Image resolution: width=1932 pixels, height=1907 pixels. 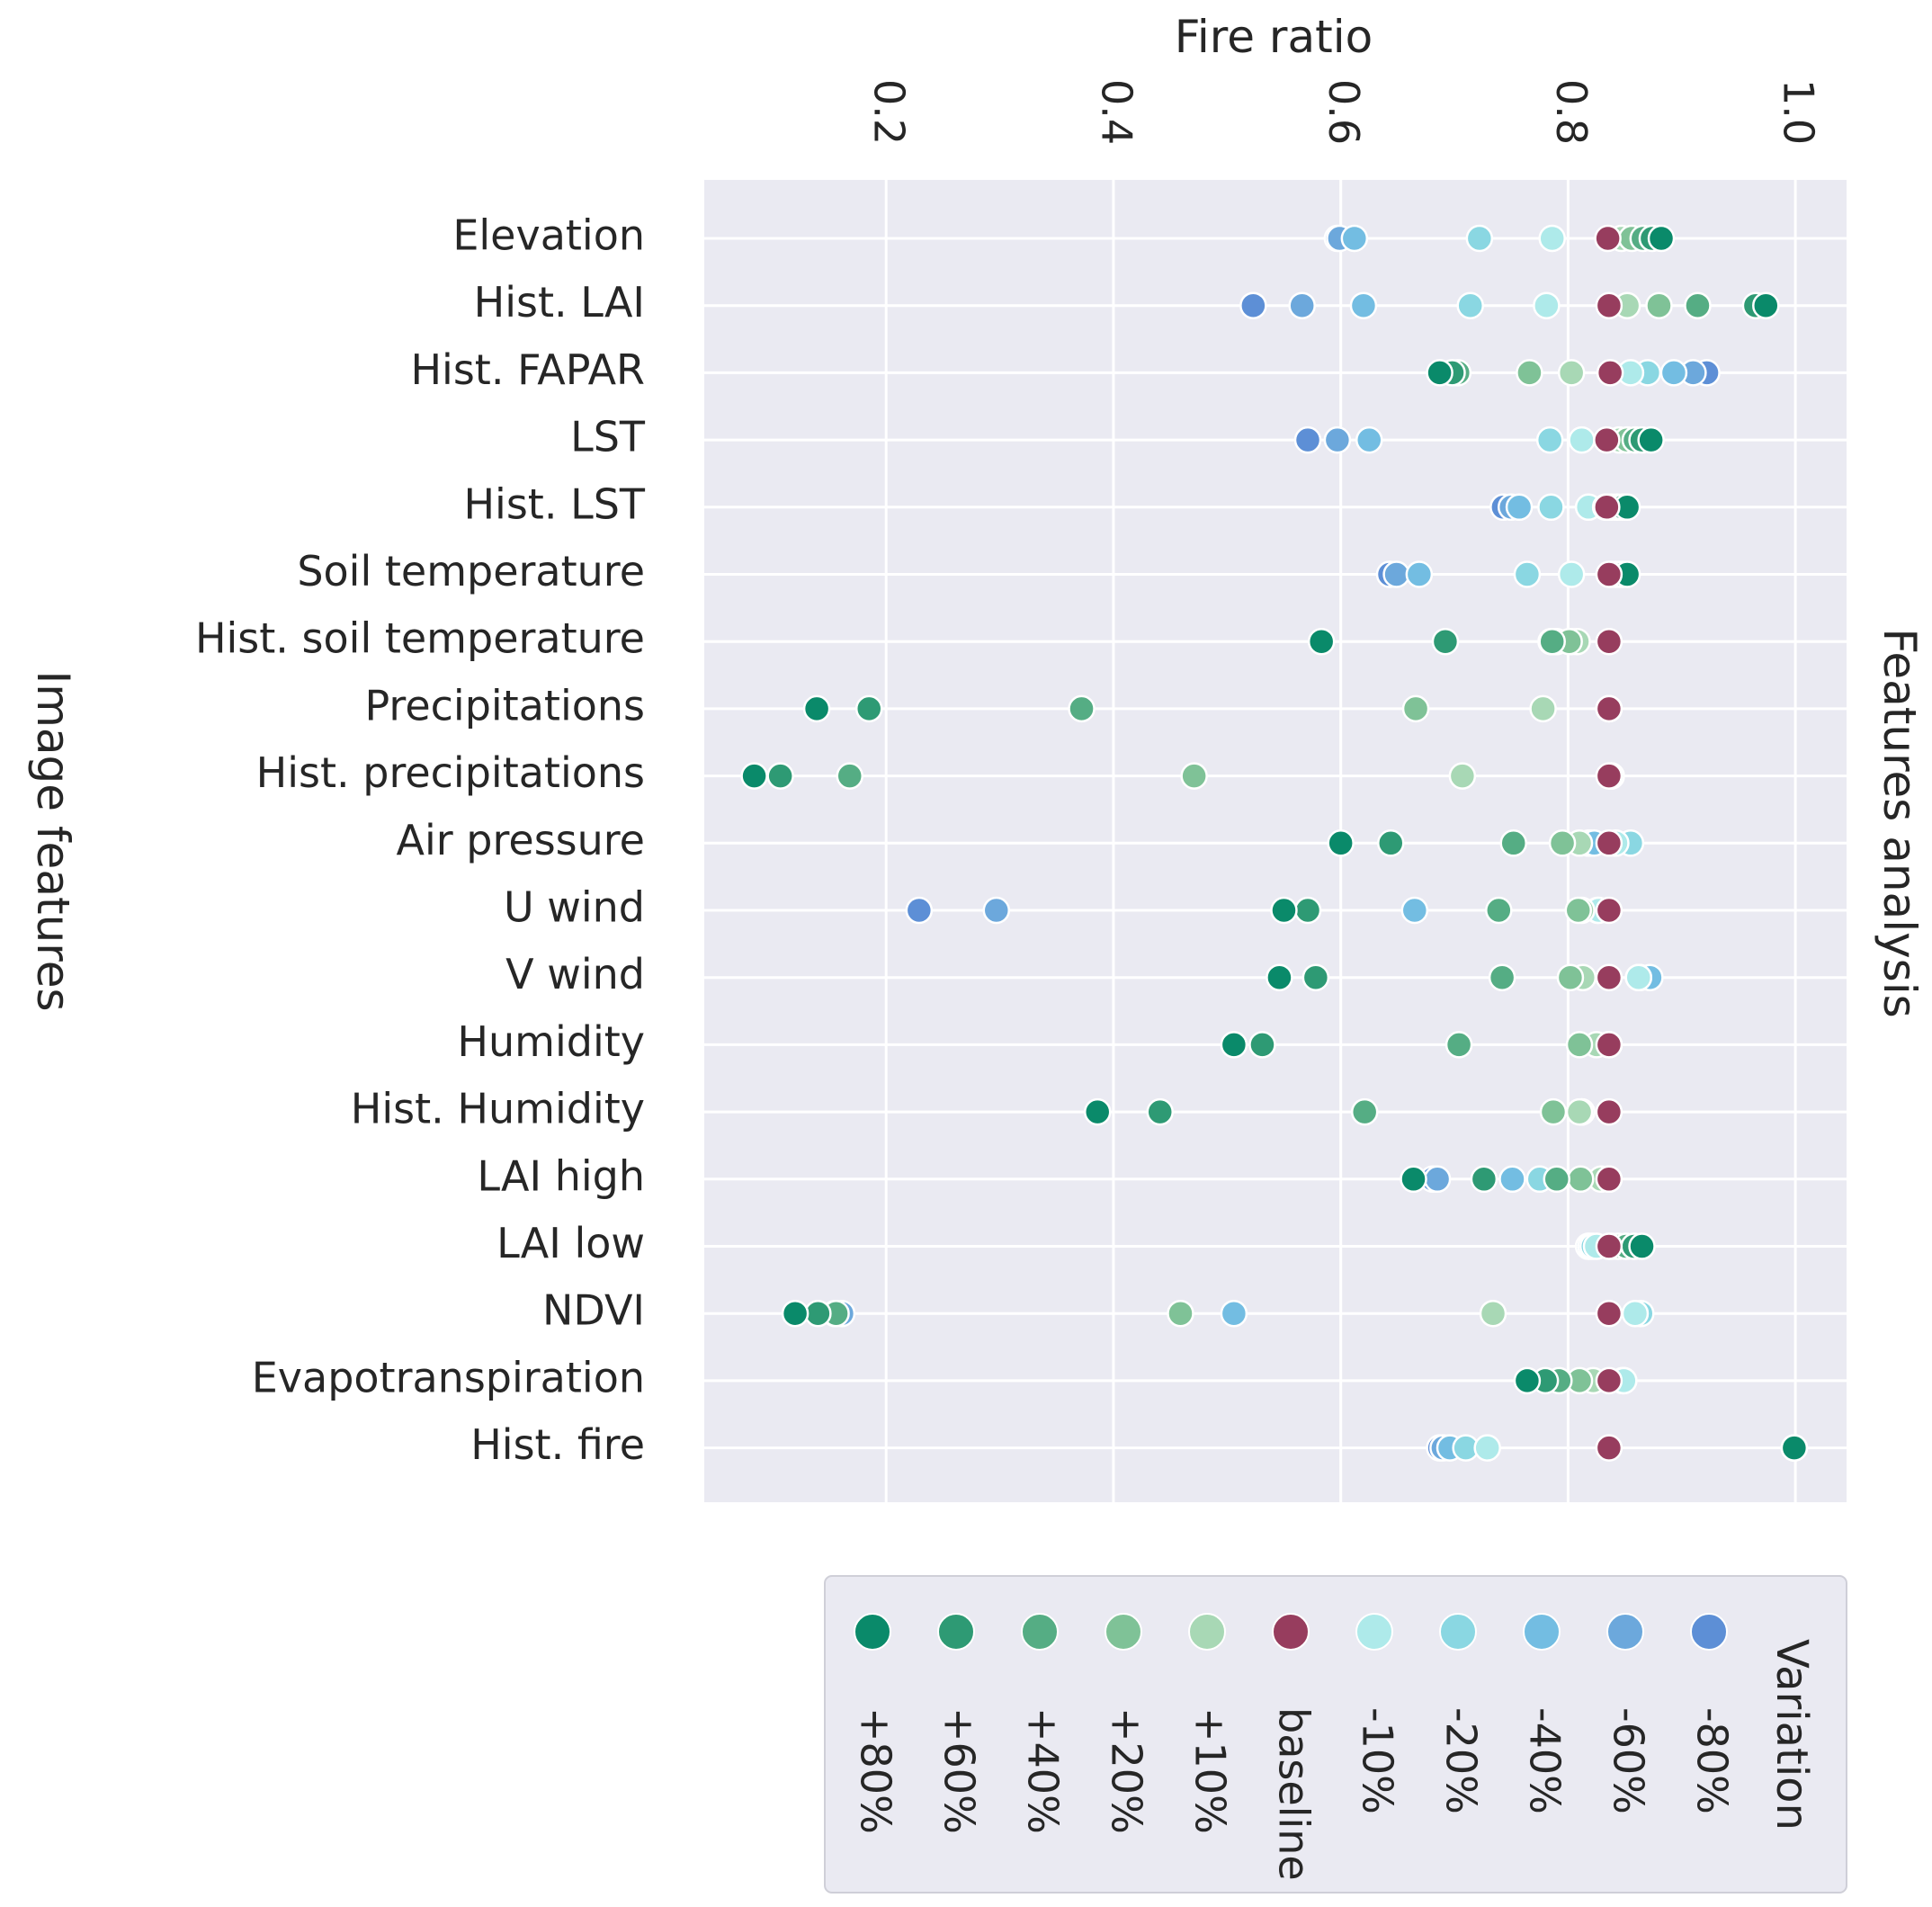 What do you see at coordinates (959, 1770) in the screenshot?
I see `legend-label: +60%` at bounding box center [959, 1770].